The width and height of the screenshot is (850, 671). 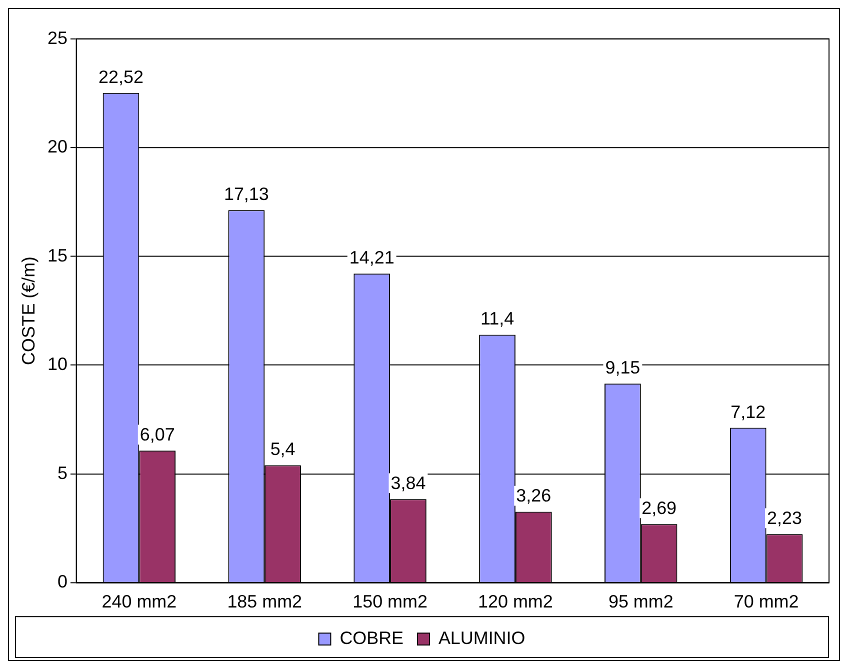 I want to click on x-tick-label: 185 mm2, so click(x=264, y=601).